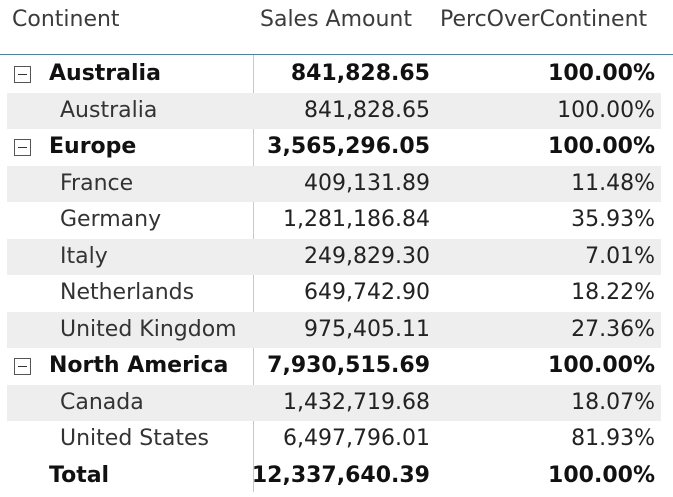 Image resolution: width=673 pixels, height=497 pixels. Describe the element at coordinates (367, 256) in the screenshot. I see `sales-value: 249,829.30` at that location.